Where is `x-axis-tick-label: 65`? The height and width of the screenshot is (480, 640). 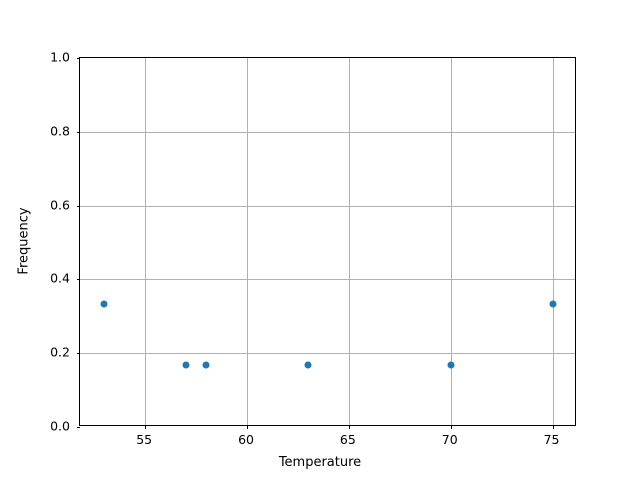
x-axis-tick-label: 65 is located at coordinates (347, 439).